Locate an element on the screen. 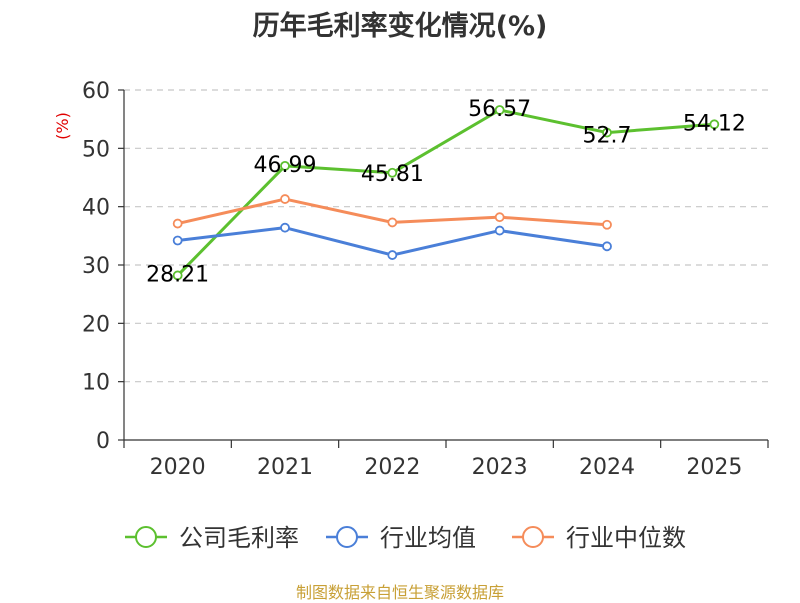  chart-title: 历年毛利率变化情况(%) is located at coordinates (400, 26).